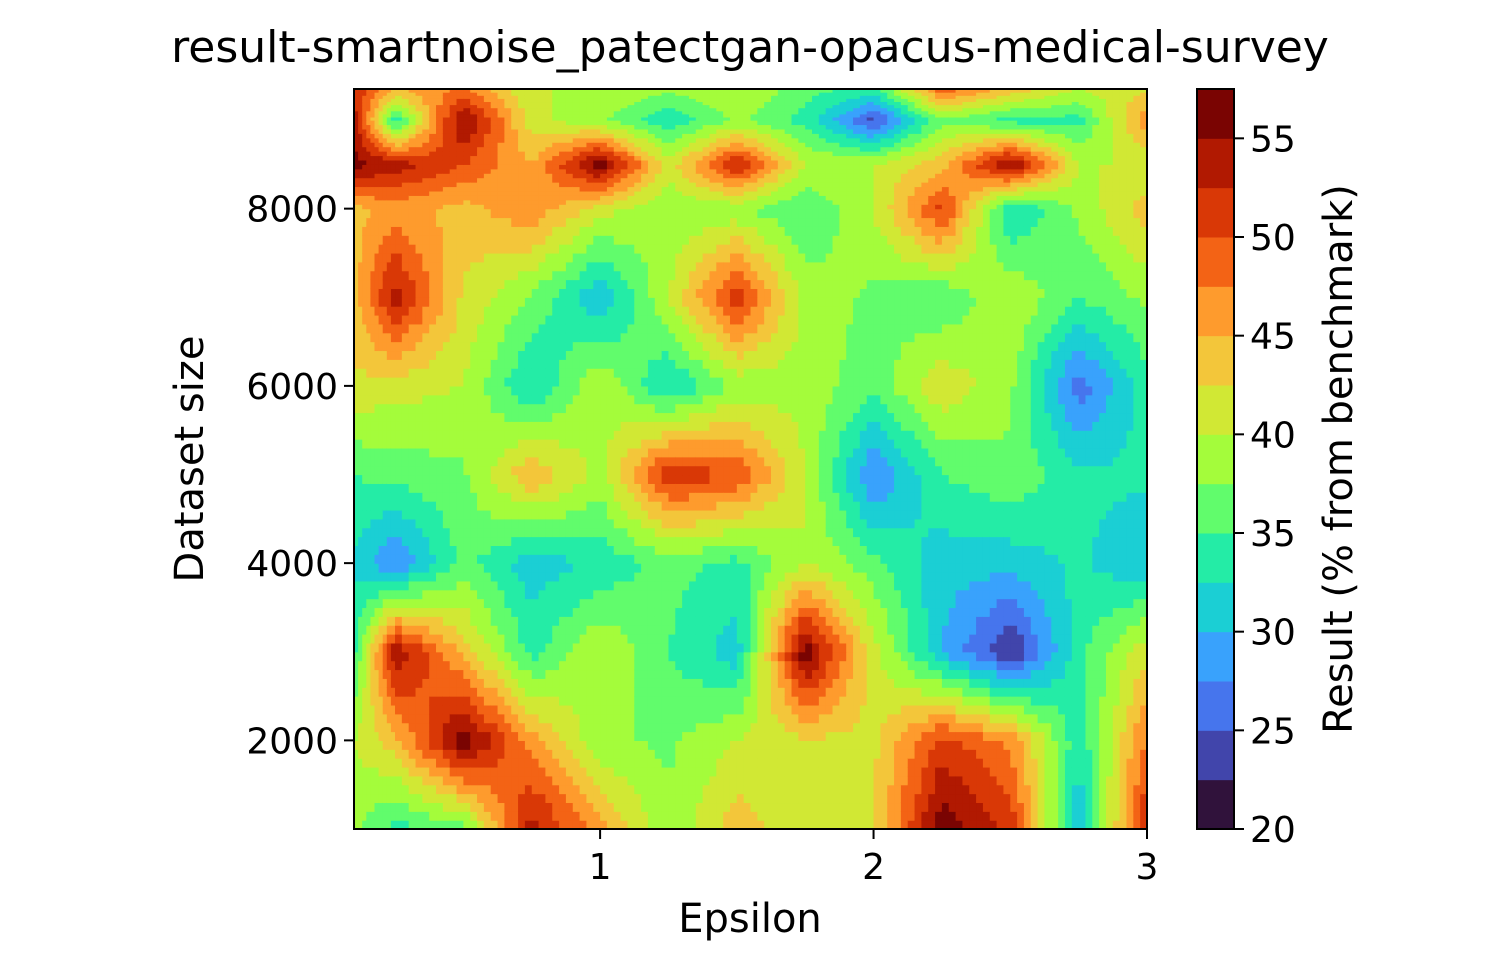 Image resolution: width=1501 pixels, height=964 pixels. Describe the element at coordinates (1273, 633) in the screenshot. I see `colorbar-tick-label: 30` at that location.